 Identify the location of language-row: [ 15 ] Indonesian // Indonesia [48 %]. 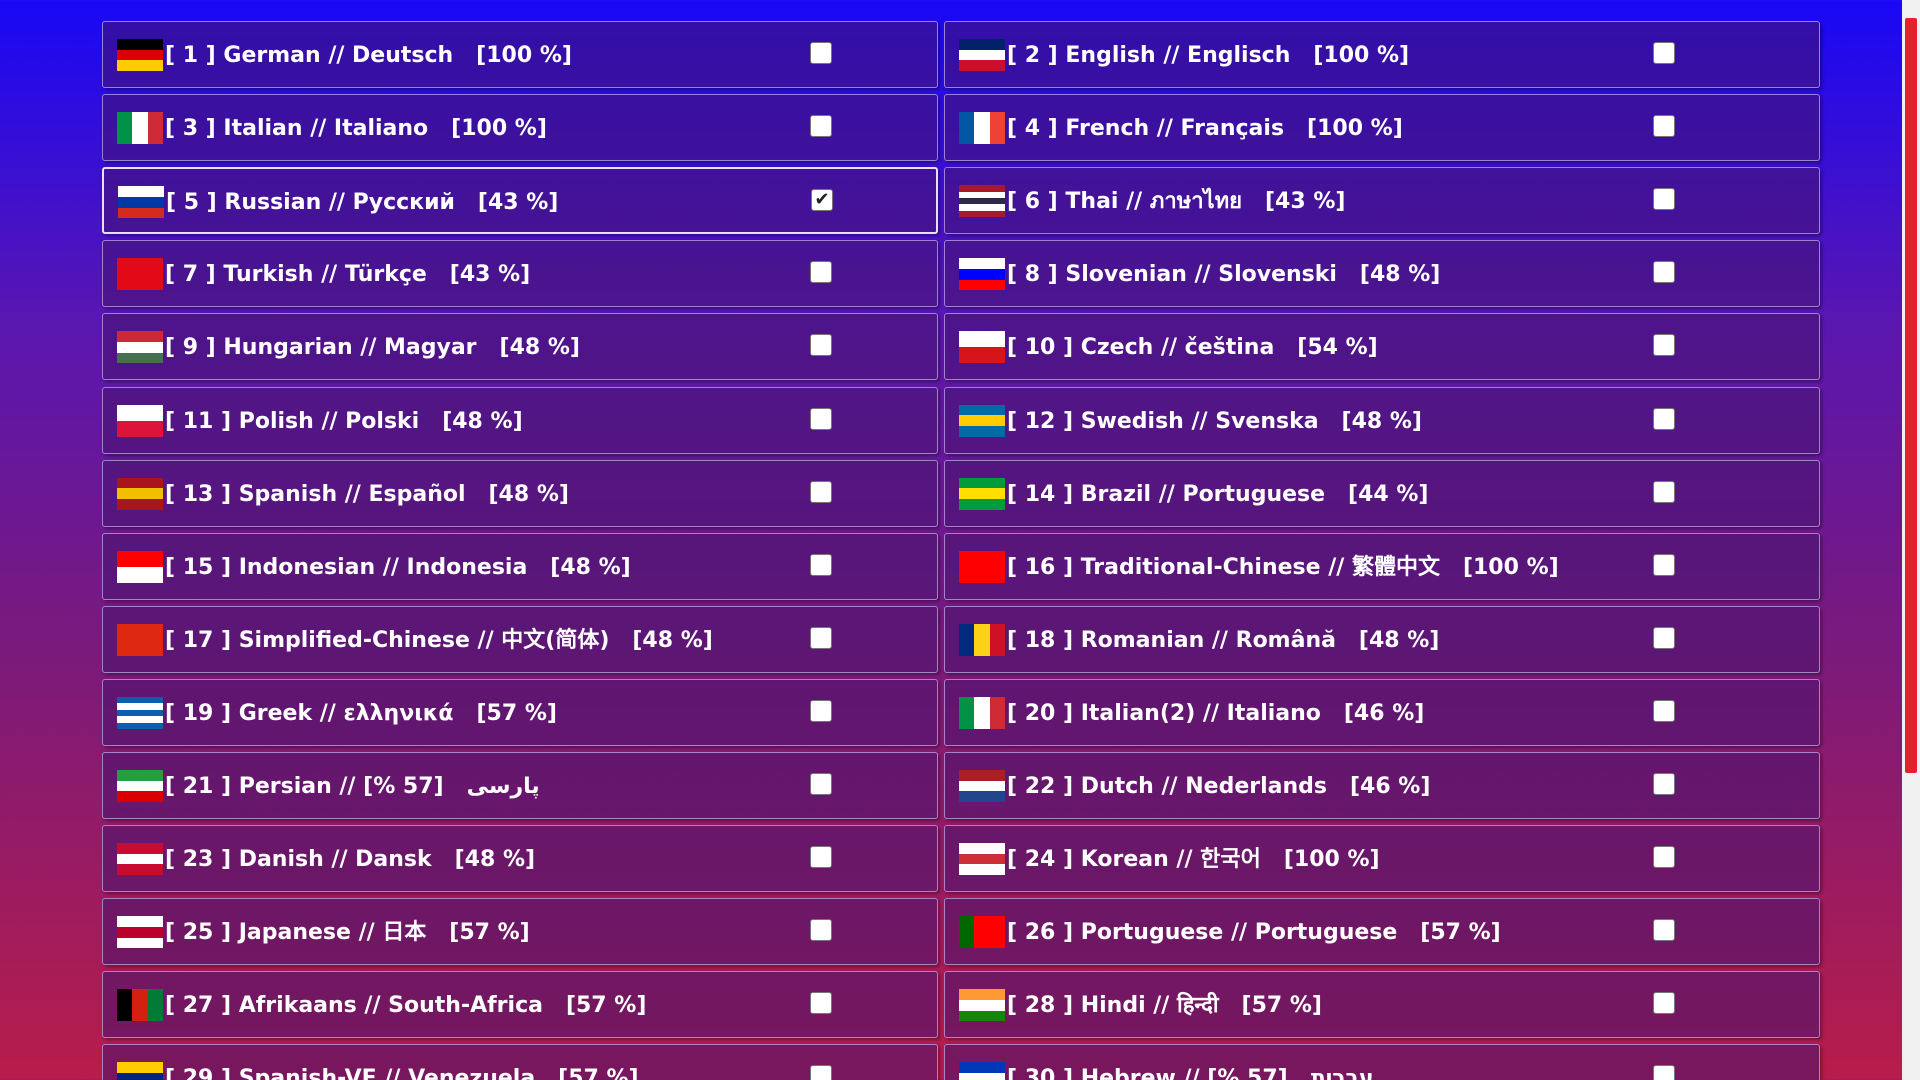
(520, 566).